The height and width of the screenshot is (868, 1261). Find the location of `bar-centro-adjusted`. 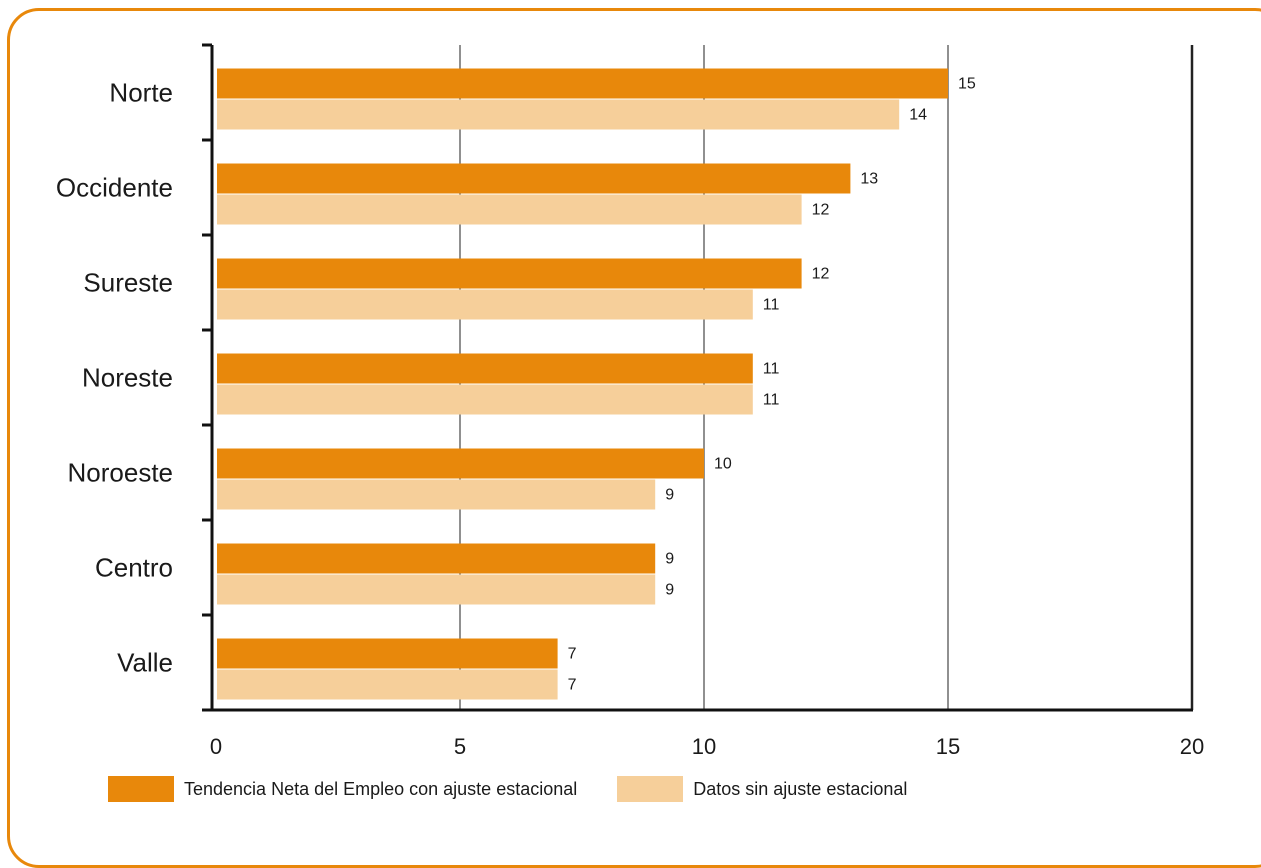

bar-centro-adjusted is located at coordinates (436, 558).